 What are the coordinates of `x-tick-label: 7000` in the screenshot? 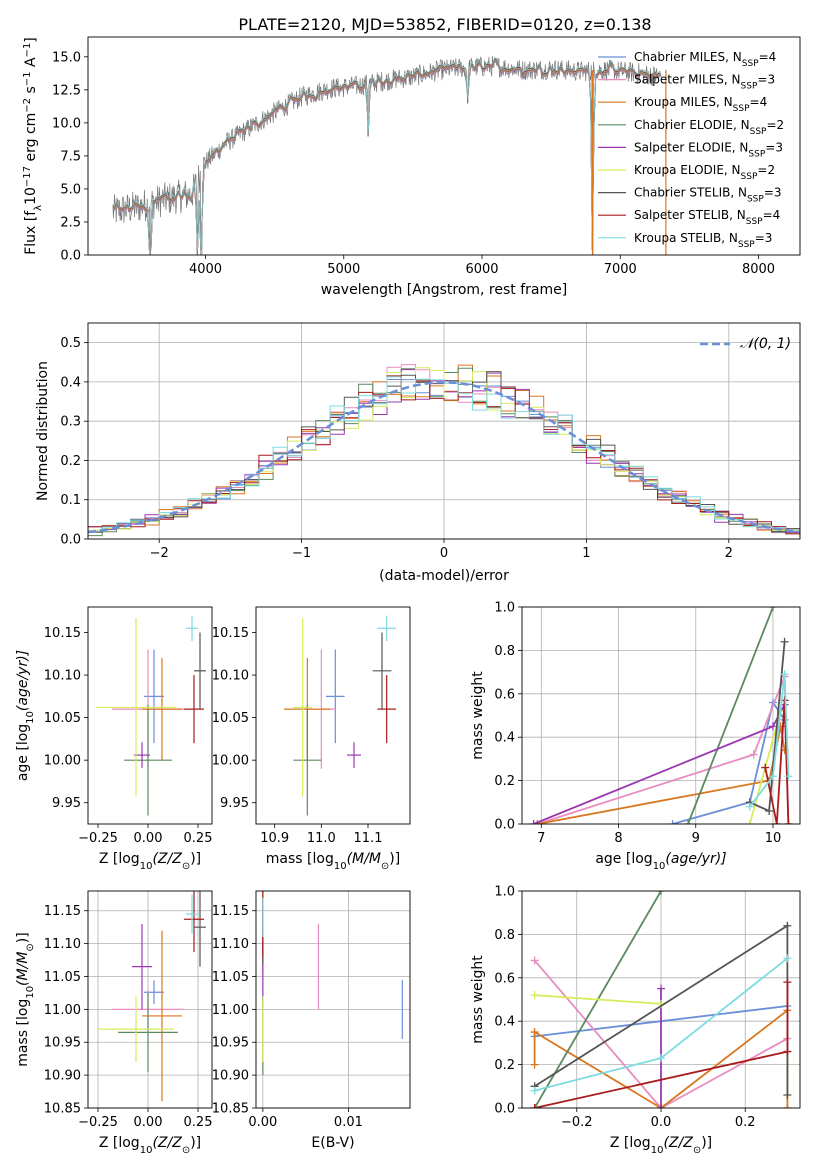 It's located at (620, 269).